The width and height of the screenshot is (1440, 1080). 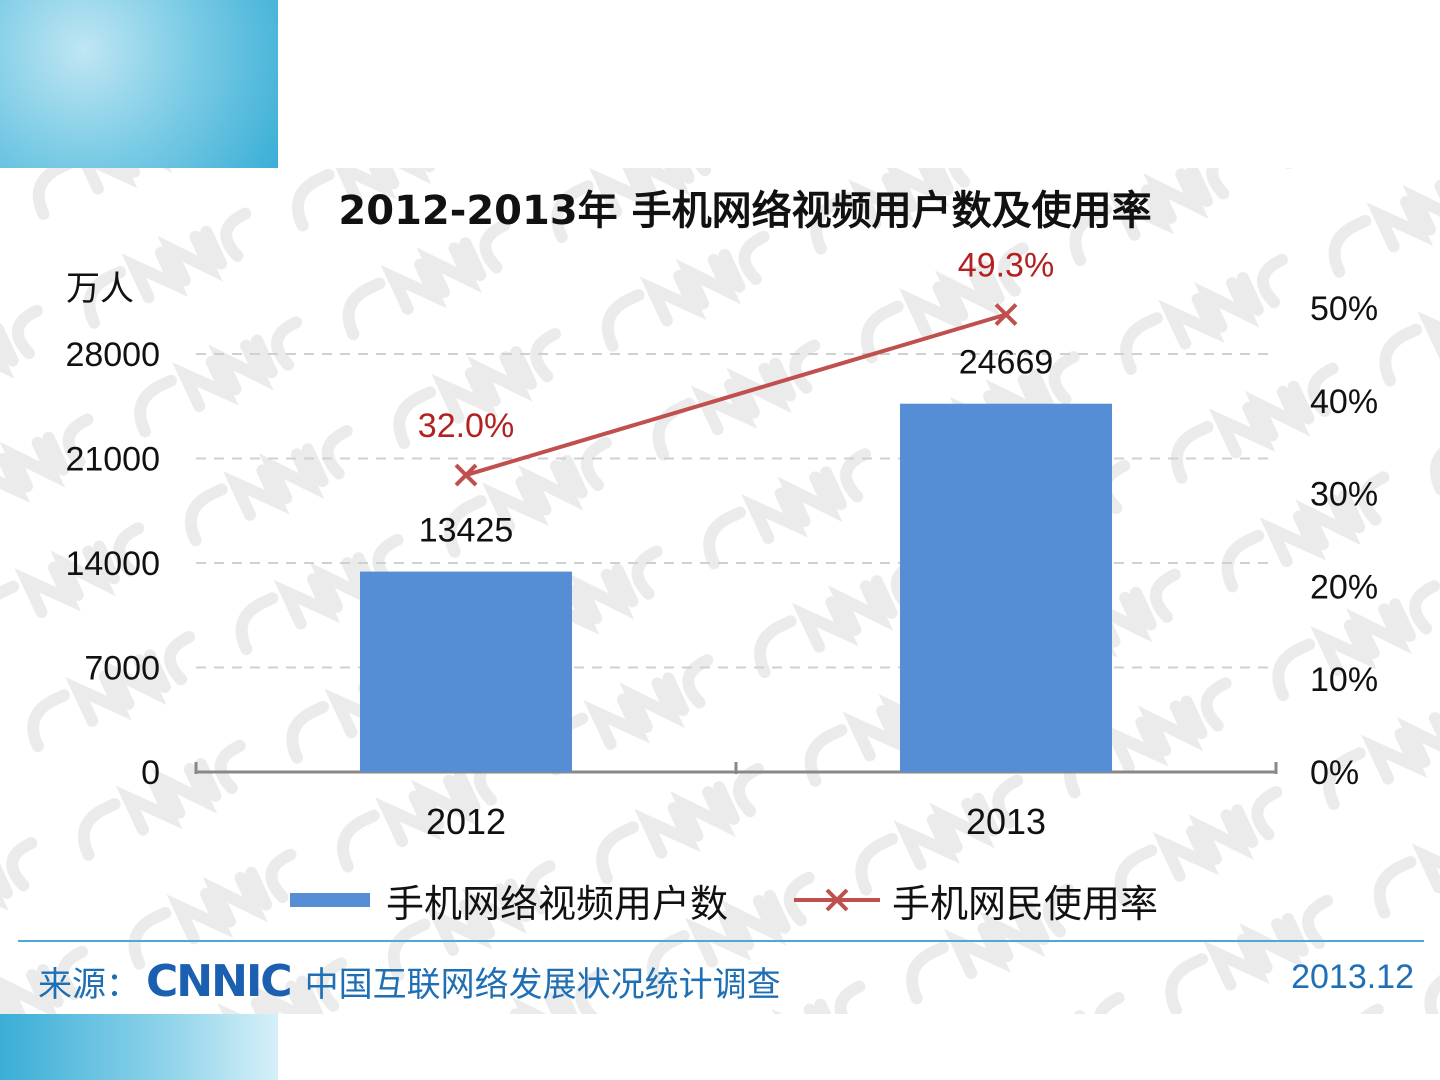 I want to click on footer-divider, so click(x=721, y=941).